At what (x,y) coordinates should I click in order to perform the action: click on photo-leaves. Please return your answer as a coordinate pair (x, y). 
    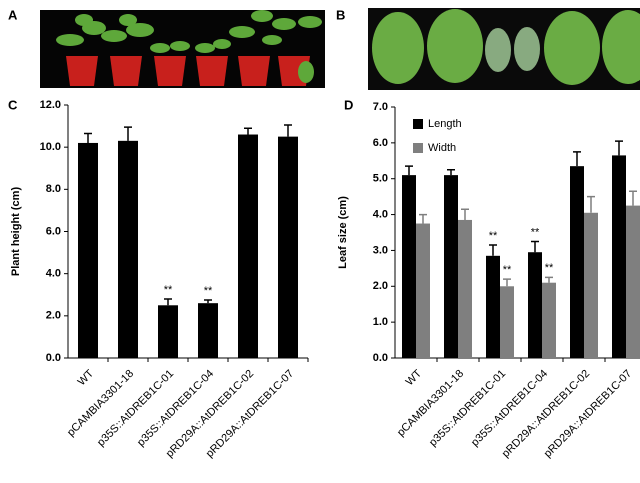
    Looking at the image, I should click on (504, 49).